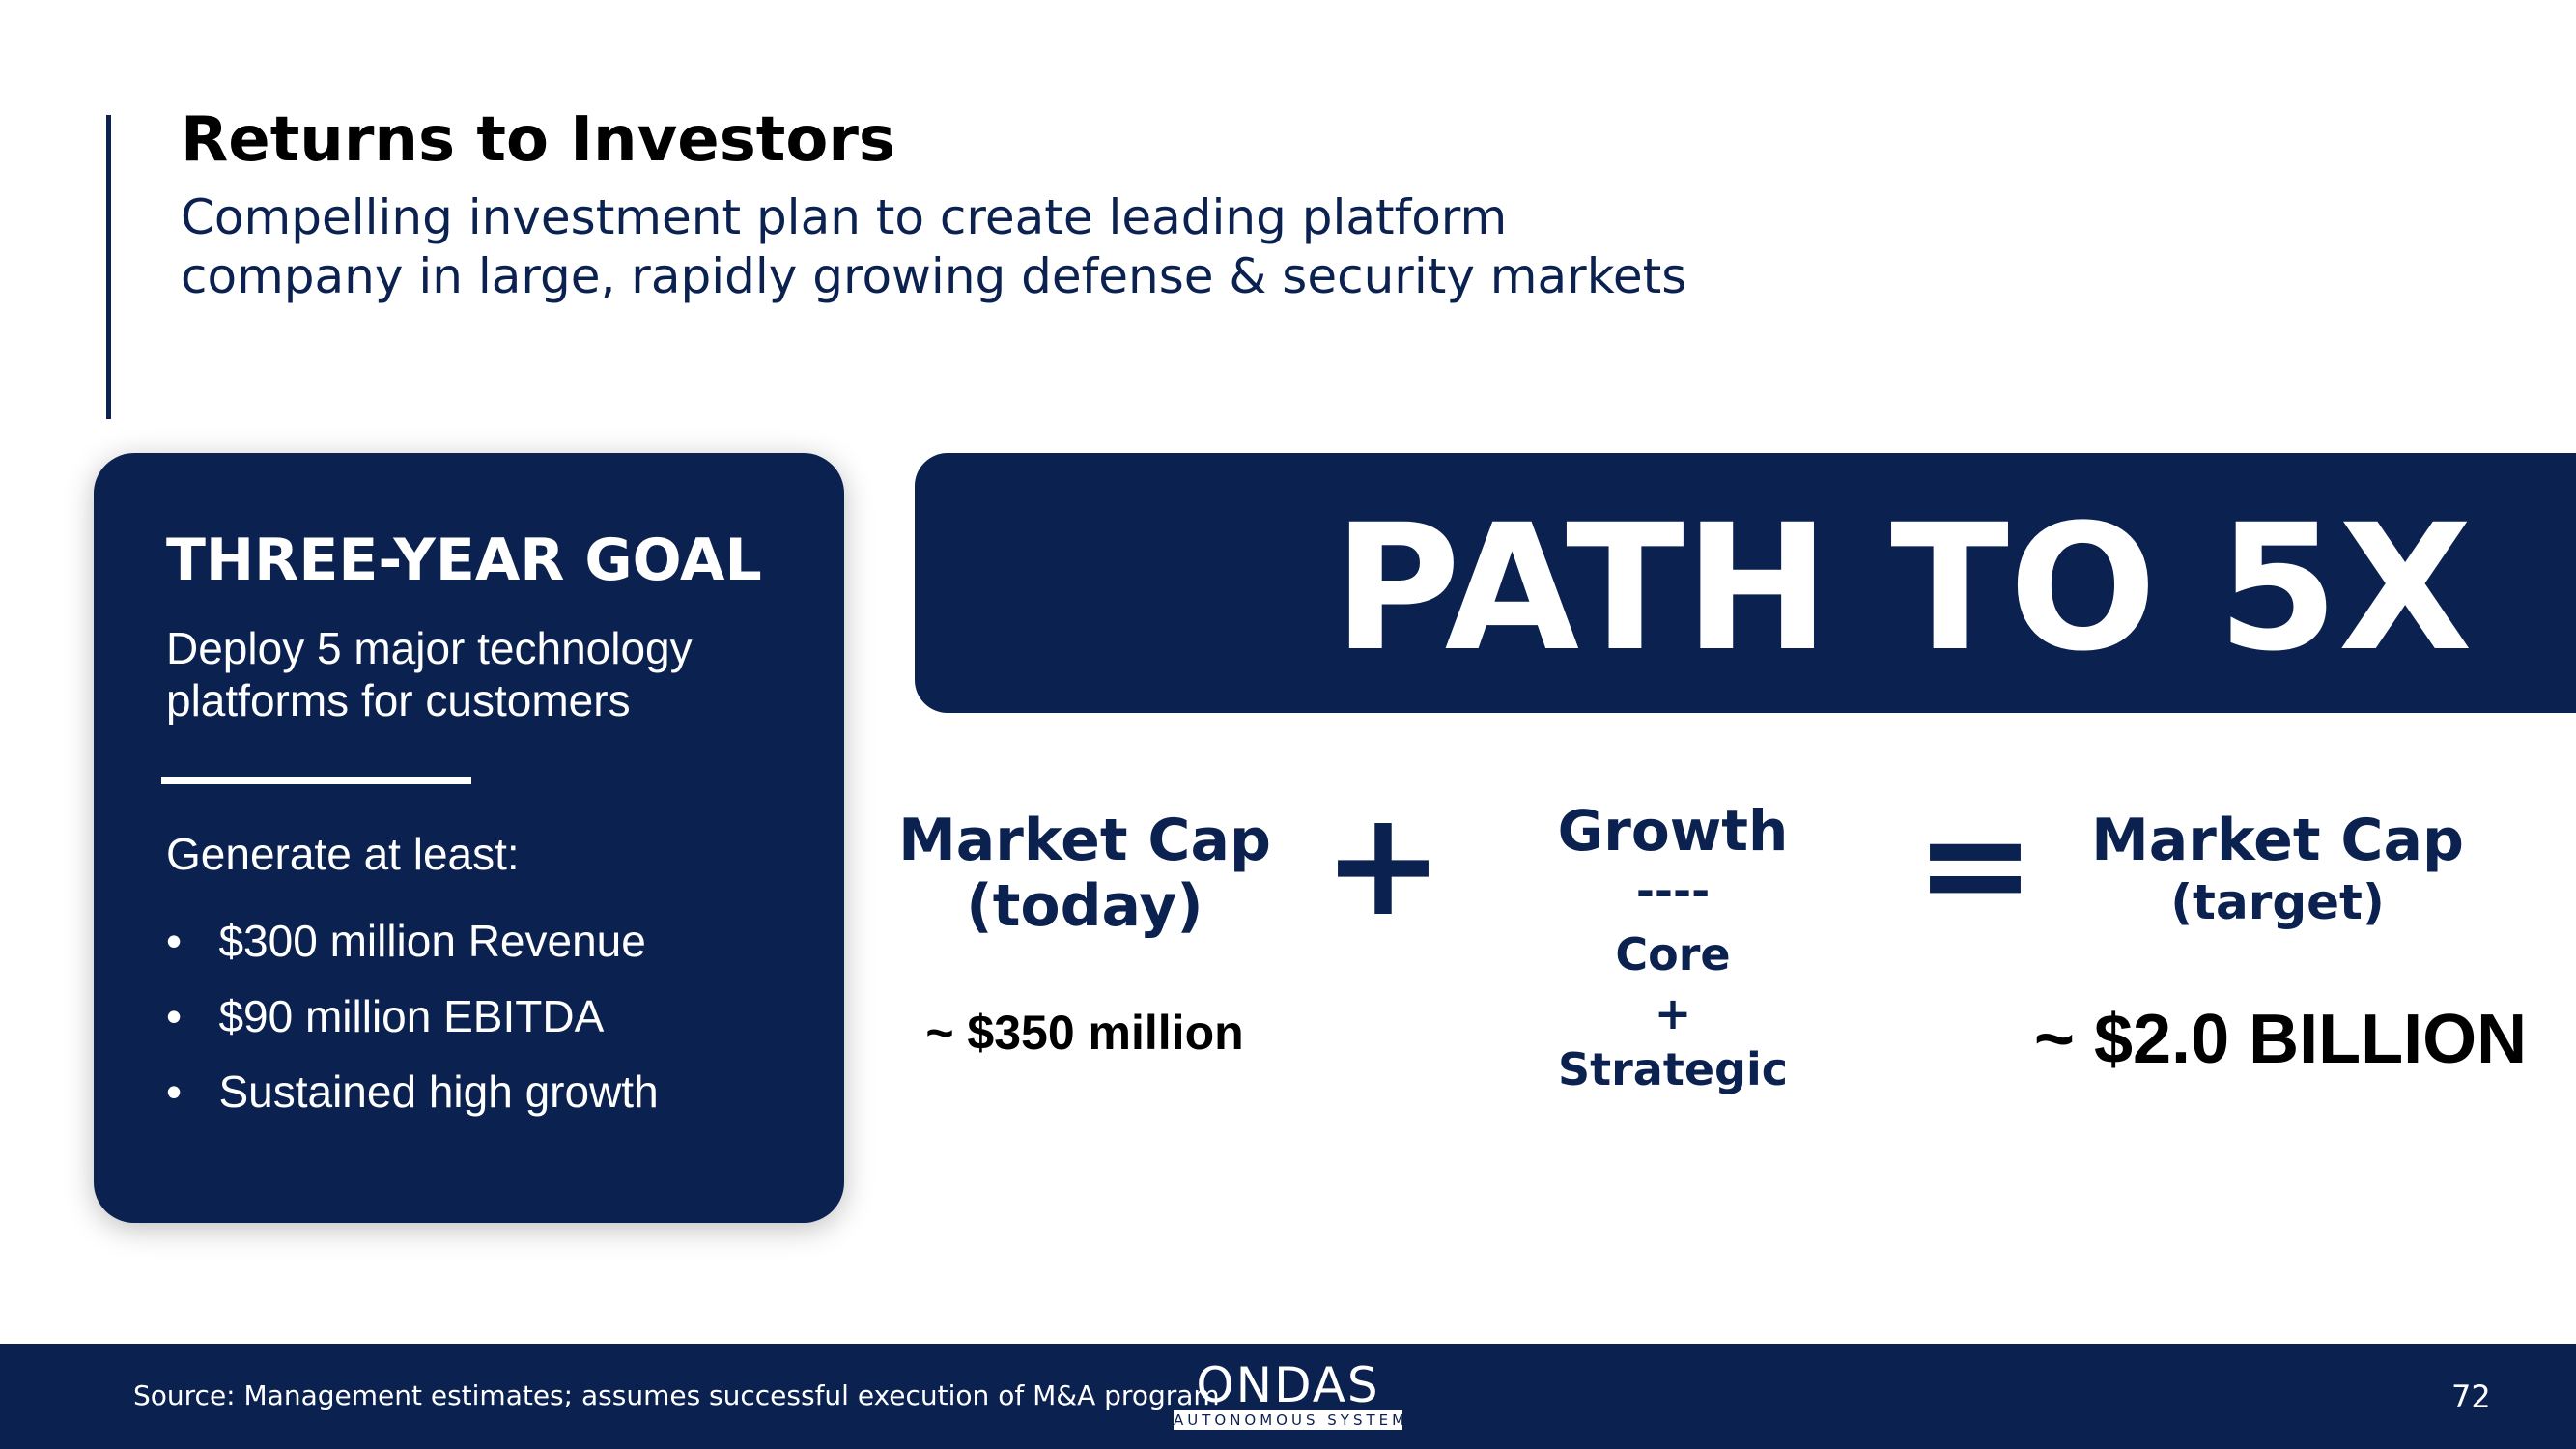  I want to click on bullet-text: $300 million Revenue, so click(432, 941).